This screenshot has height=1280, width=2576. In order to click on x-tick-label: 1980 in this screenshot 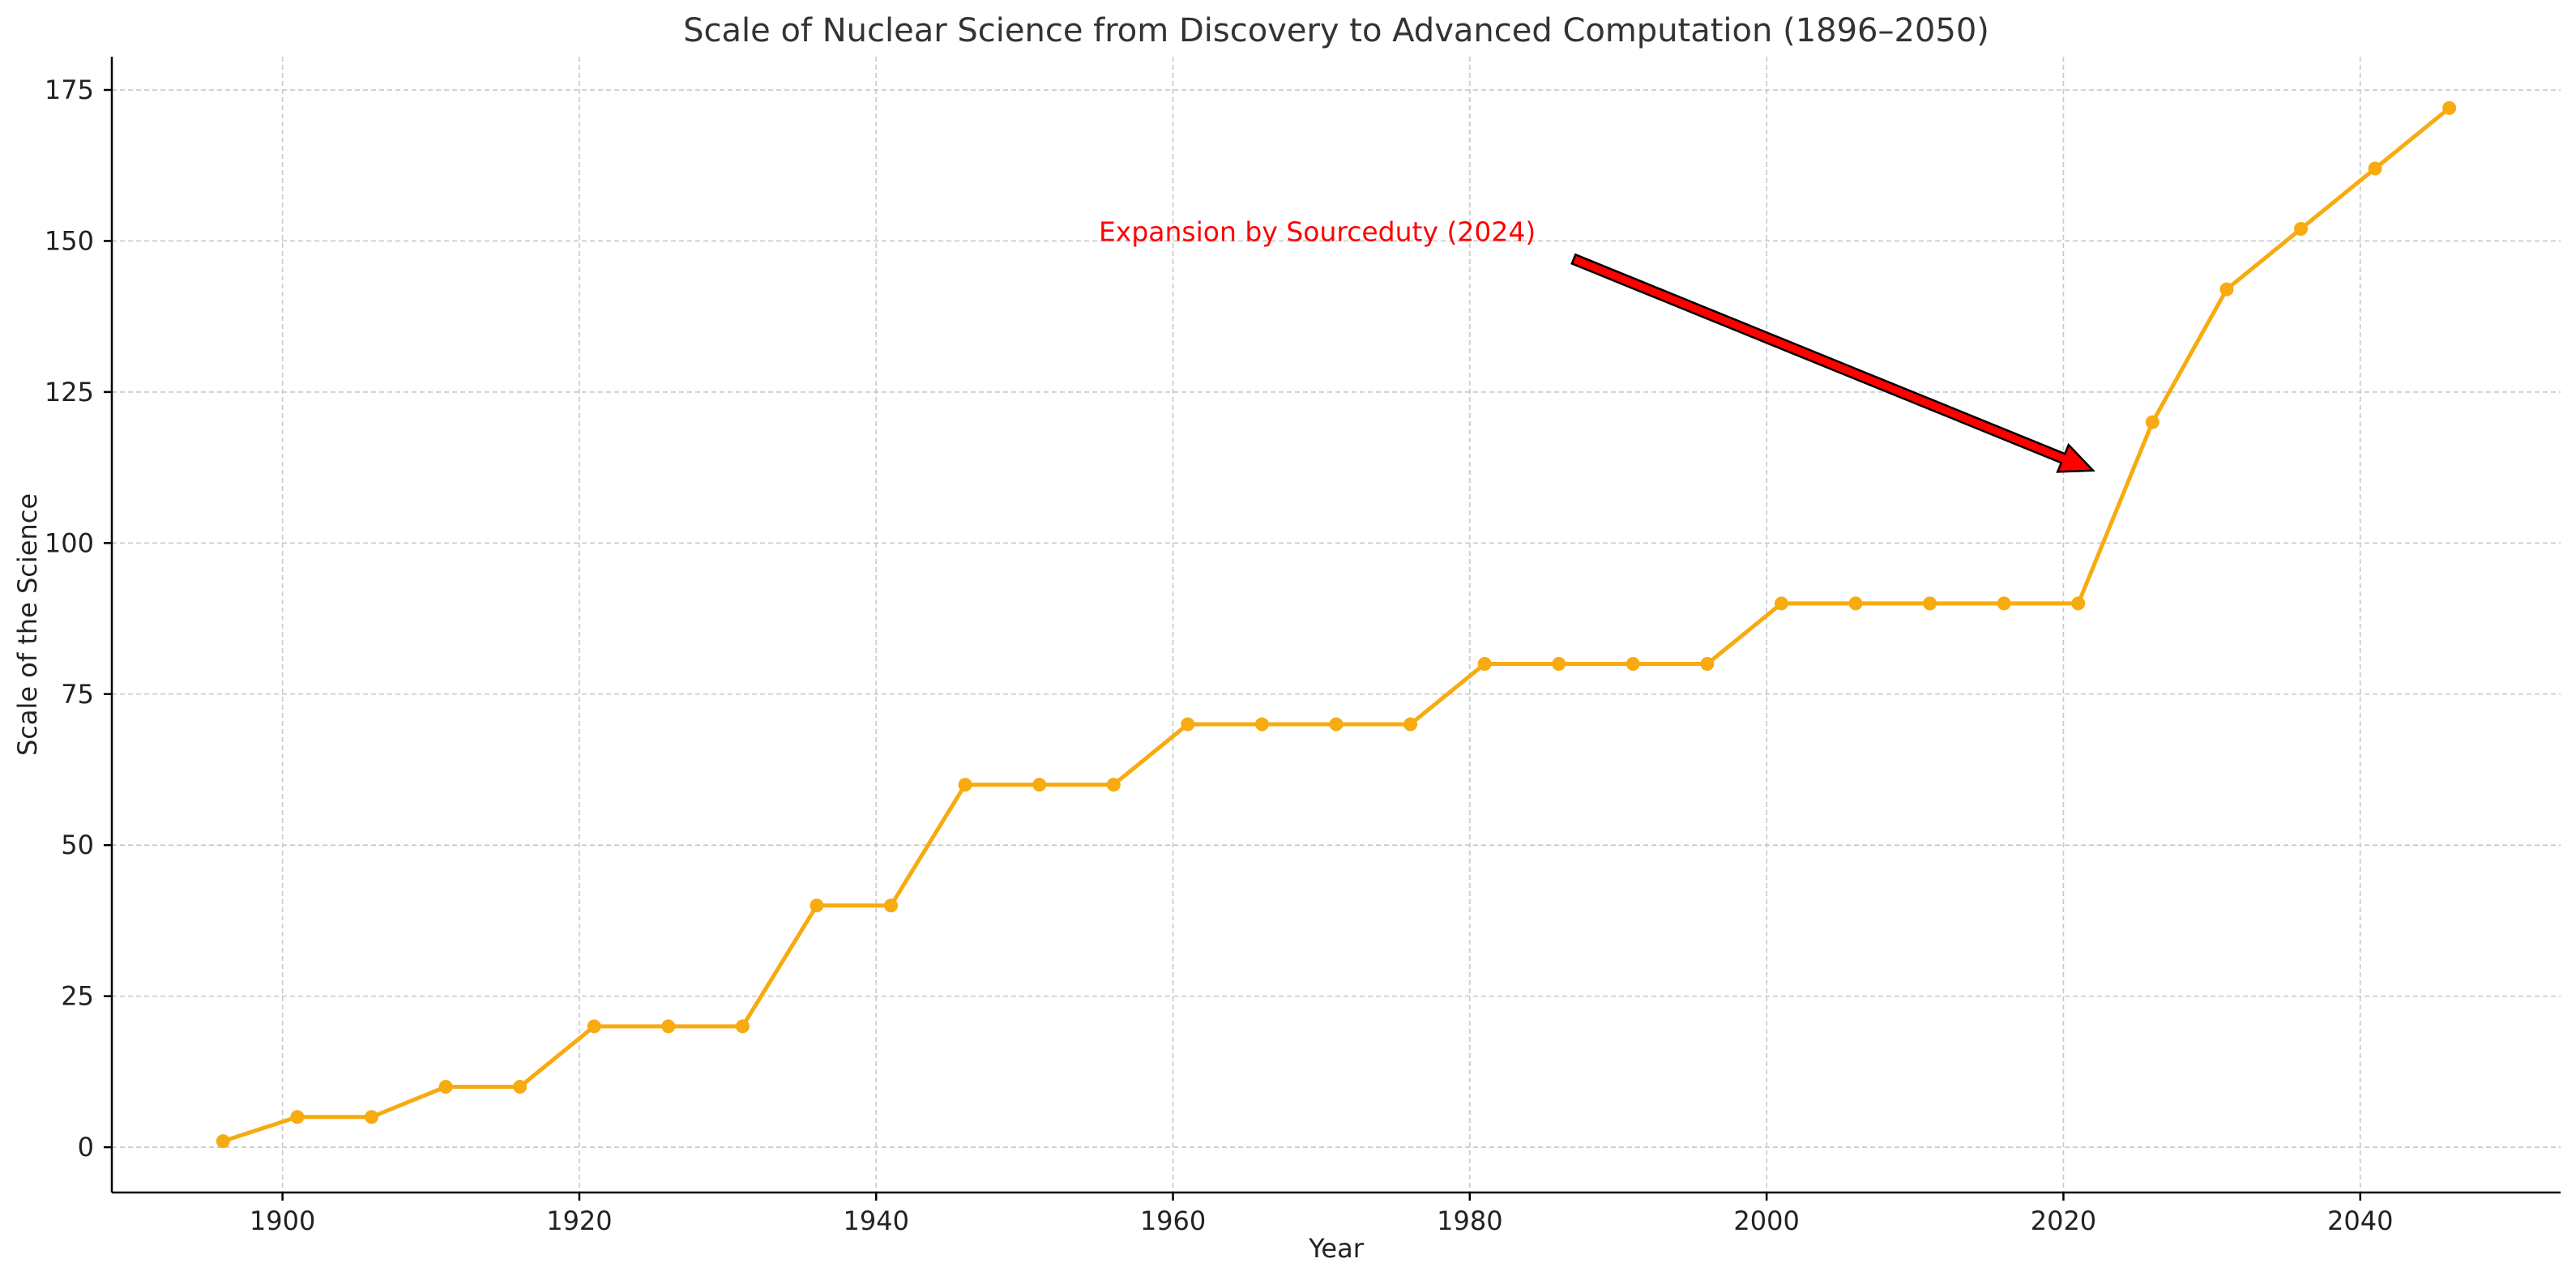, I will do `click(1469, 1220)`.